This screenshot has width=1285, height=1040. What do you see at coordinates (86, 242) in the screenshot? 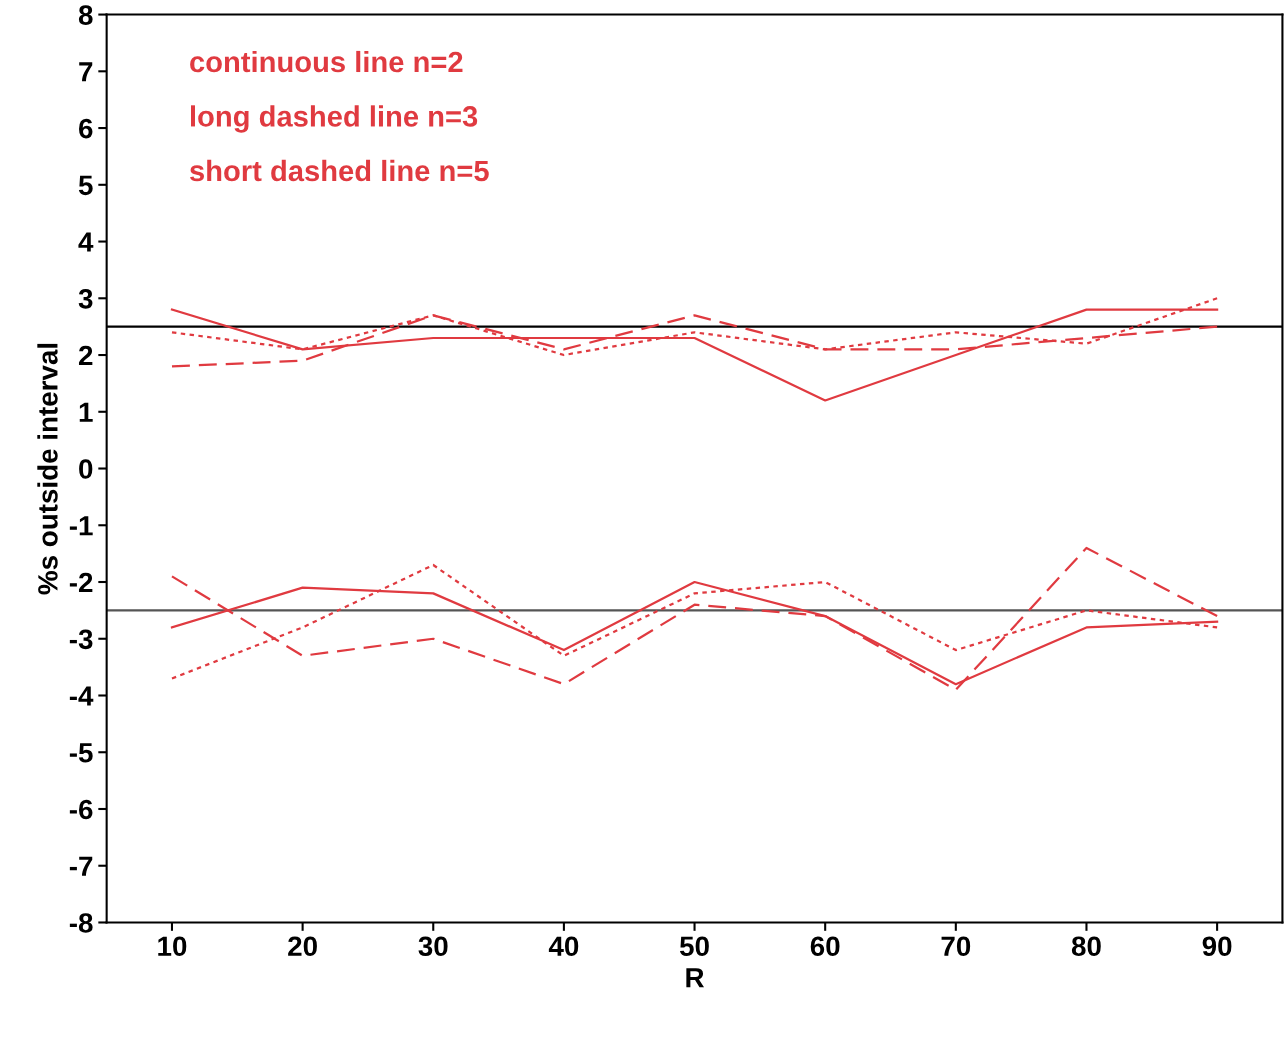
I see `y-tick-label: 4` at bounding box center [86, 242].